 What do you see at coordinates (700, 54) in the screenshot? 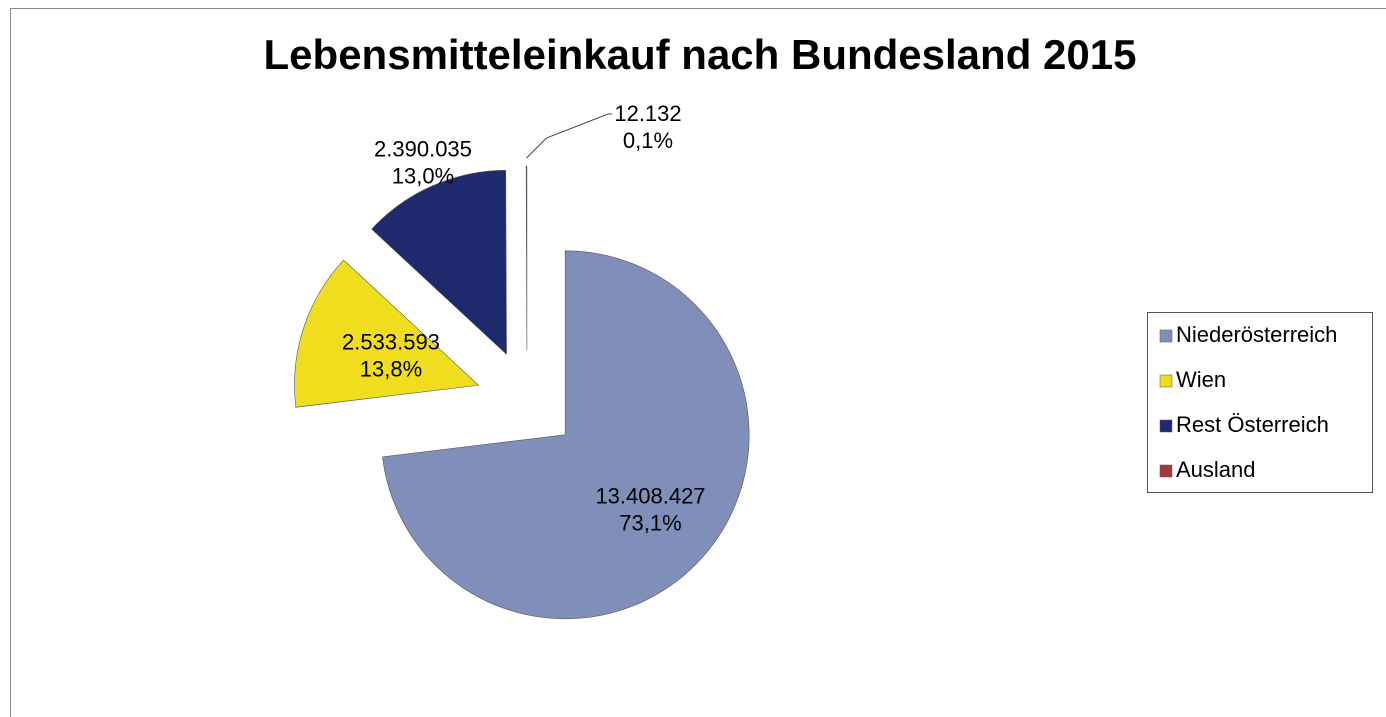
I see `chart-title: Lebensmitteleinkauf nach Bundesland 2015` at bounding box center [700, 54].